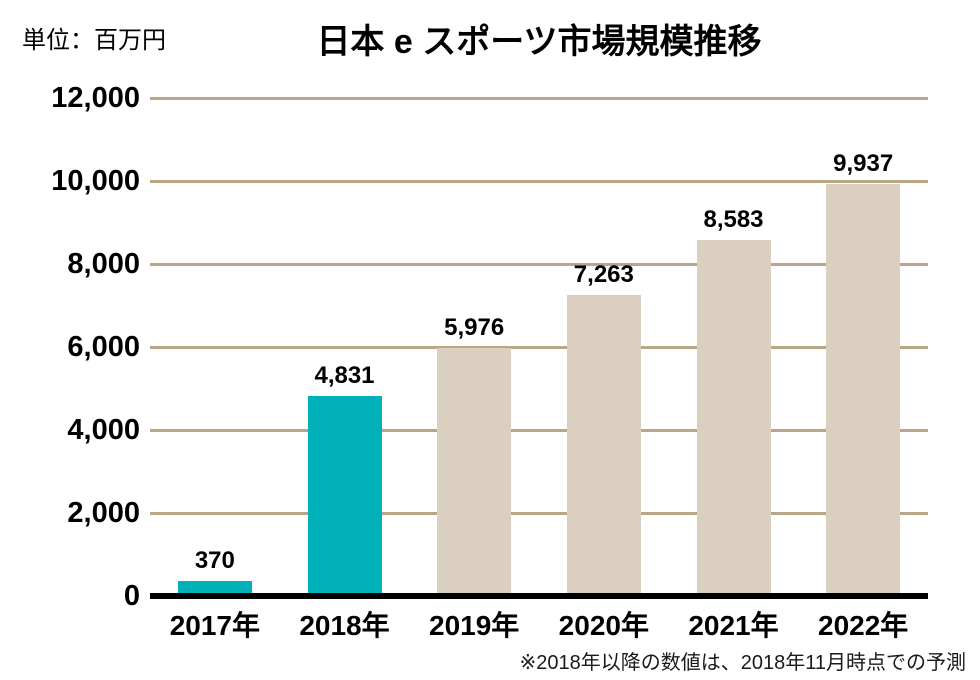  I want to click on y-tick-label: 6,000, so click(103, 347).